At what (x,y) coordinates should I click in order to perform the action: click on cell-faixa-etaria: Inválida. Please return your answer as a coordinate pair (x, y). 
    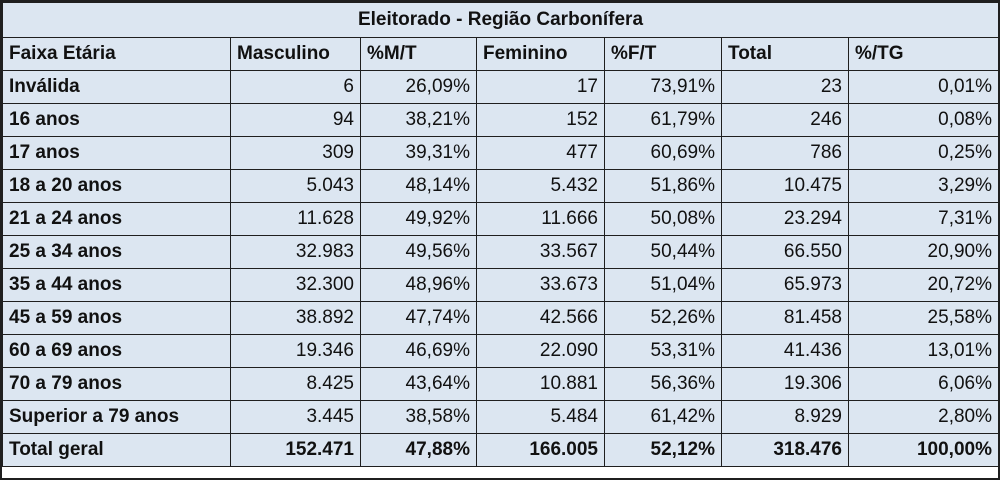
    Looking at the image, I should click on (116, 87).